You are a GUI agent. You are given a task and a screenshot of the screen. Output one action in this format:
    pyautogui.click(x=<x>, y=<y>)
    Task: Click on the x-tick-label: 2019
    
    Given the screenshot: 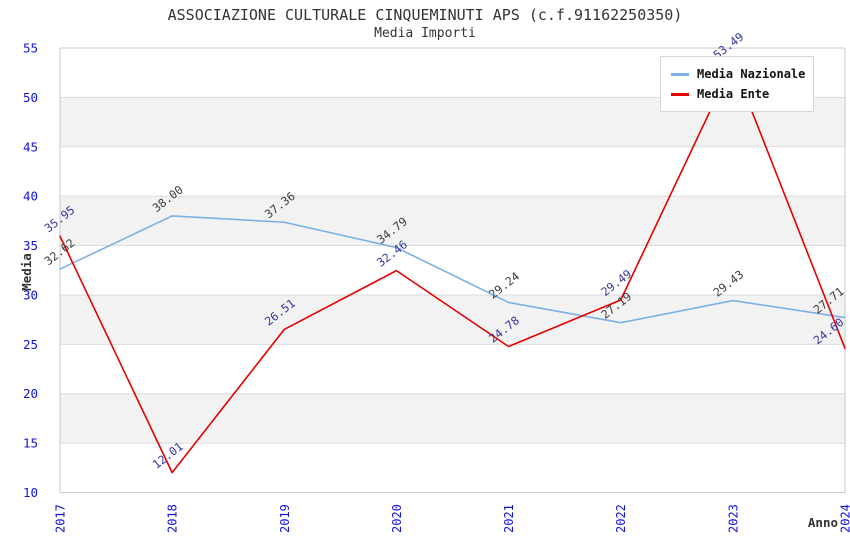 What is the action you would take?
    pyautogui.click(x=285, y=518)
    